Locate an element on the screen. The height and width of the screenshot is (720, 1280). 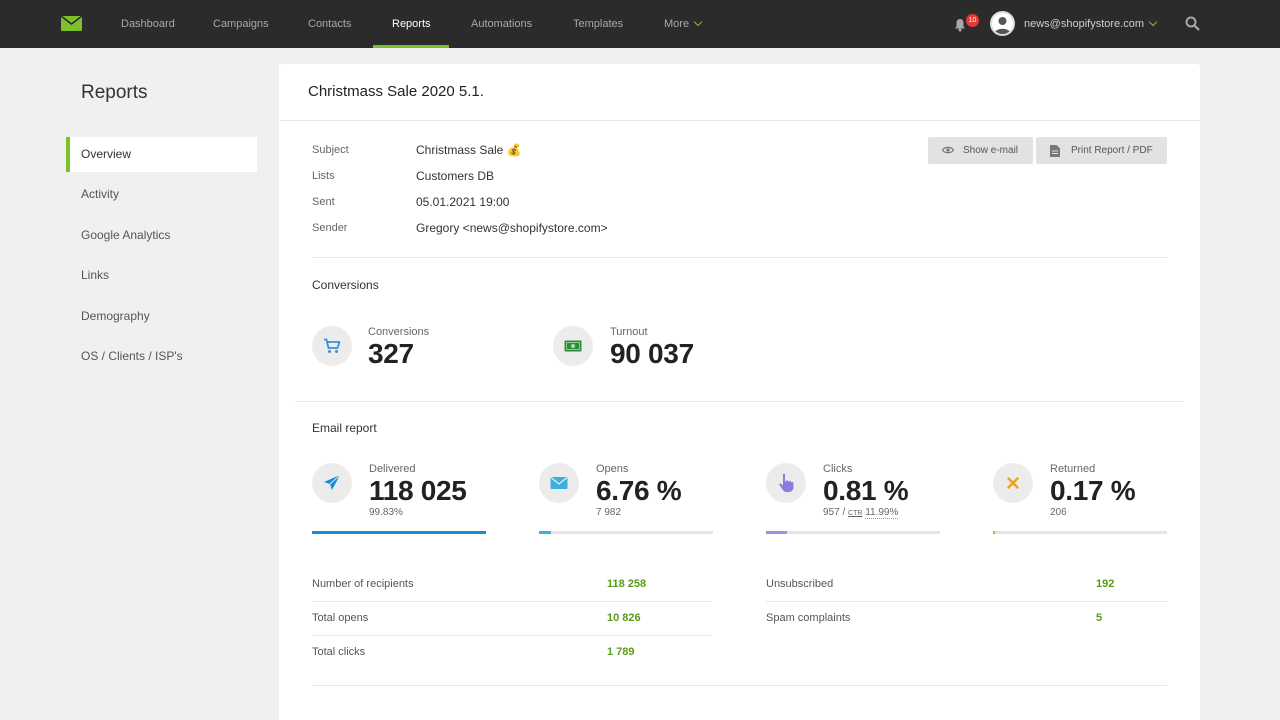
user-email: news@shopifystore.com is located at coordinates (1084, 24).